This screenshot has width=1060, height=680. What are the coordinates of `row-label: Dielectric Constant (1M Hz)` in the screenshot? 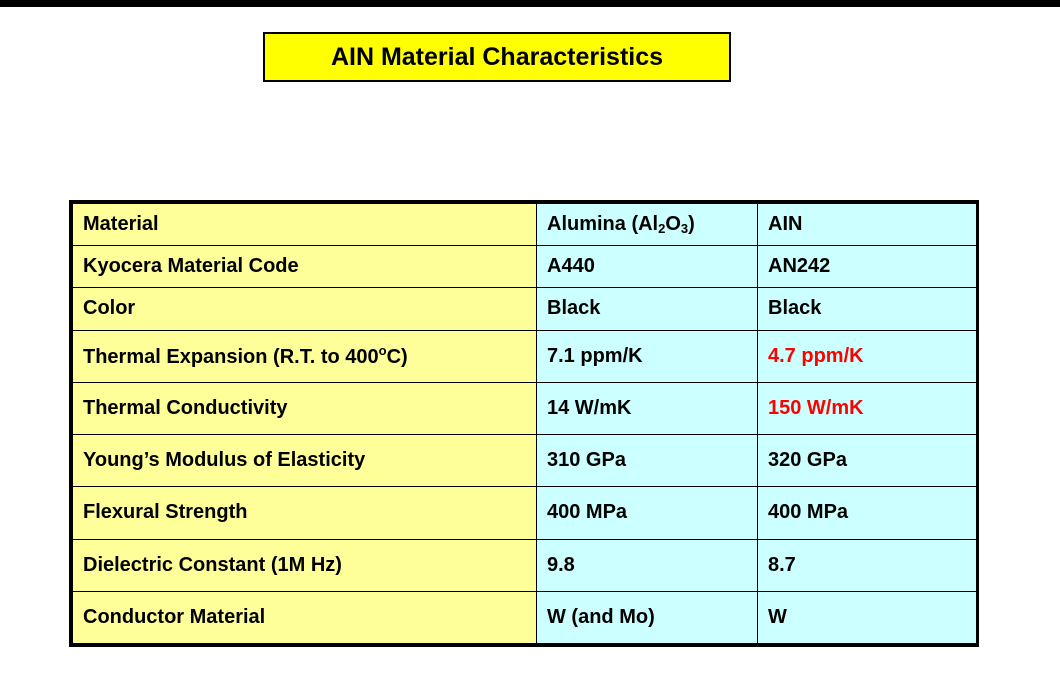 It's located at (304, 565).